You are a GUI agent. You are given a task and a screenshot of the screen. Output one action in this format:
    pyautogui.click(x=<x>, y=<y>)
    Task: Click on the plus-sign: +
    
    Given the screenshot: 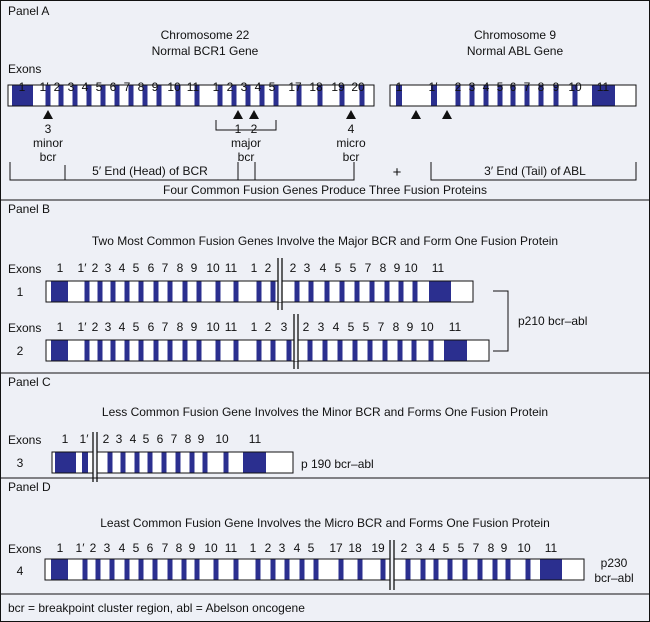 What is the action you would take?
    pyautogui.click(x=397, y=172)
    